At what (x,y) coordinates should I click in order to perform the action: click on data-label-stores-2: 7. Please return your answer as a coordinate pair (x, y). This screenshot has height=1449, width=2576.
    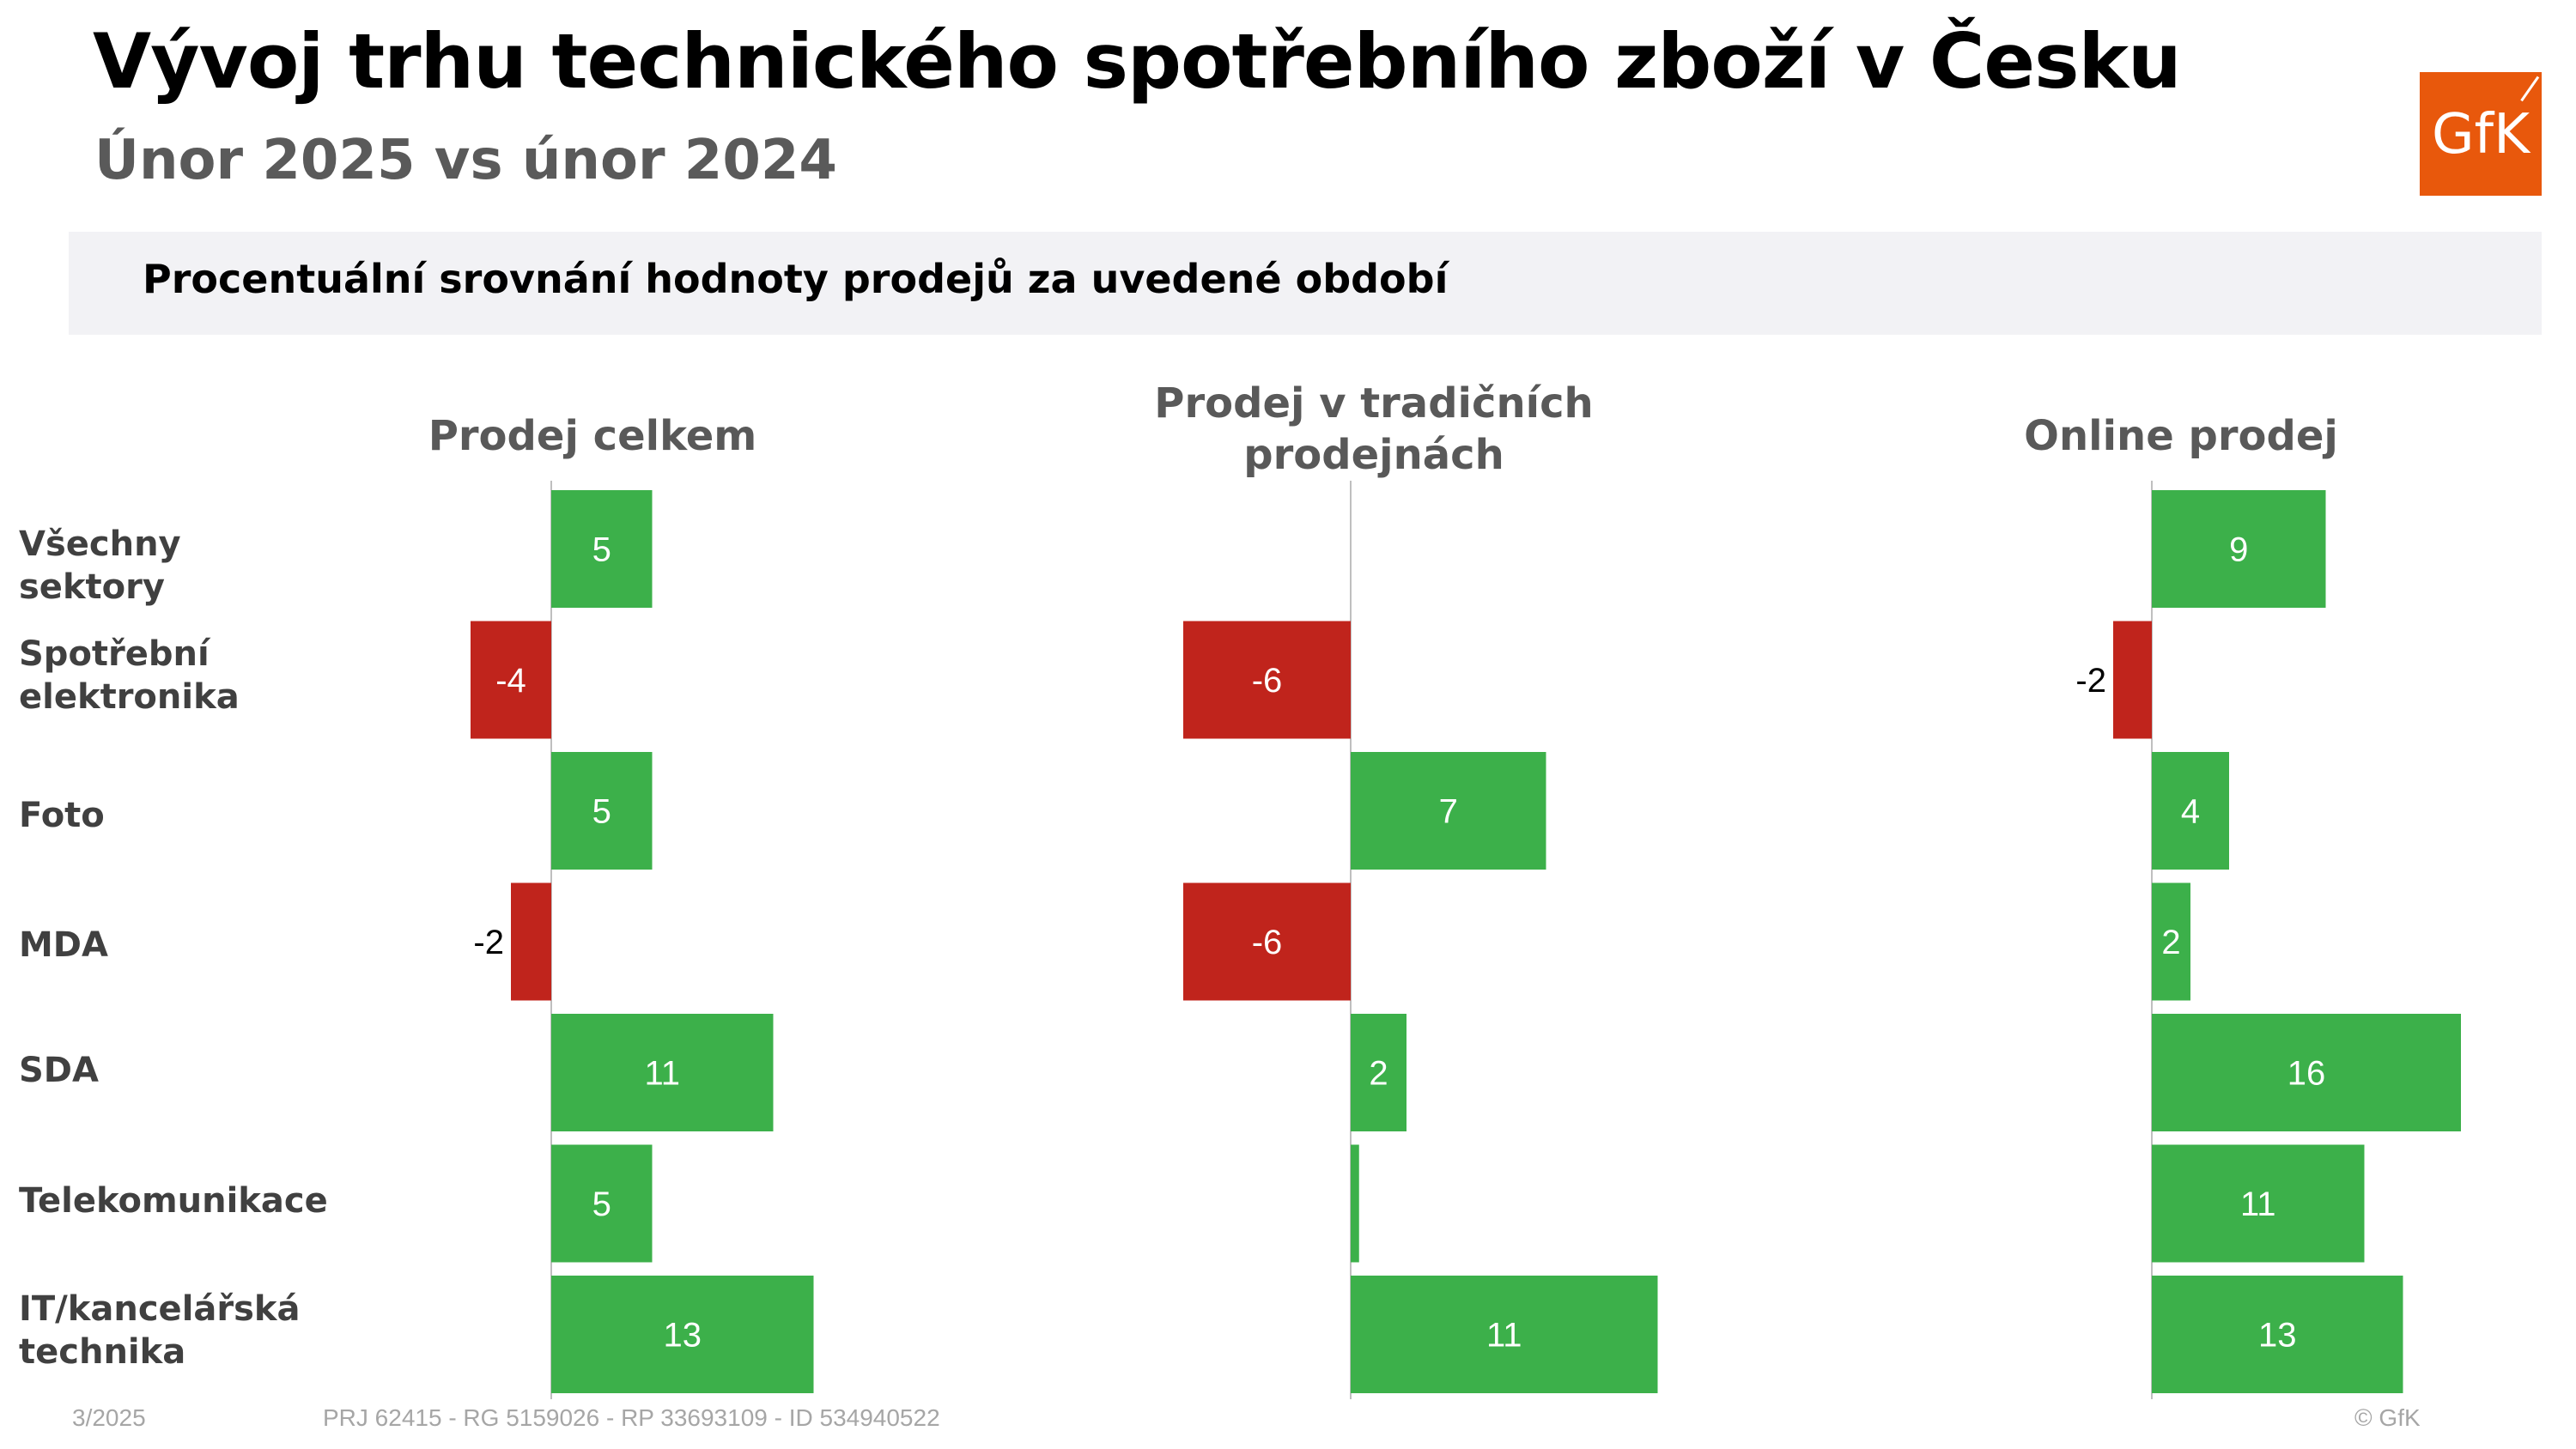
    Looking at the image, I should click on (1448, 812).